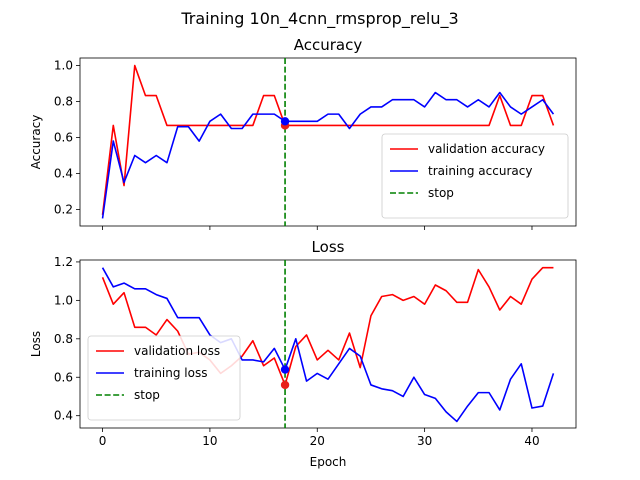 This screenshot has width=640, height=480. I want to click on legend: validation loss training loss stop, so click(164, 378).